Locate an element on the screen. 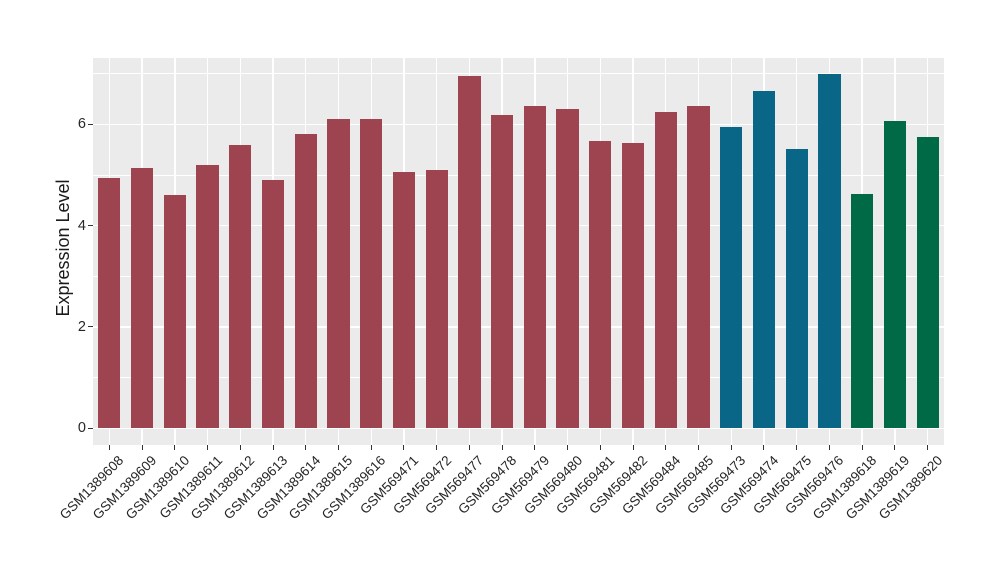 This screenshot has height=580, width=1000. bar-GSM569471 is located at coordinates (404, 300).